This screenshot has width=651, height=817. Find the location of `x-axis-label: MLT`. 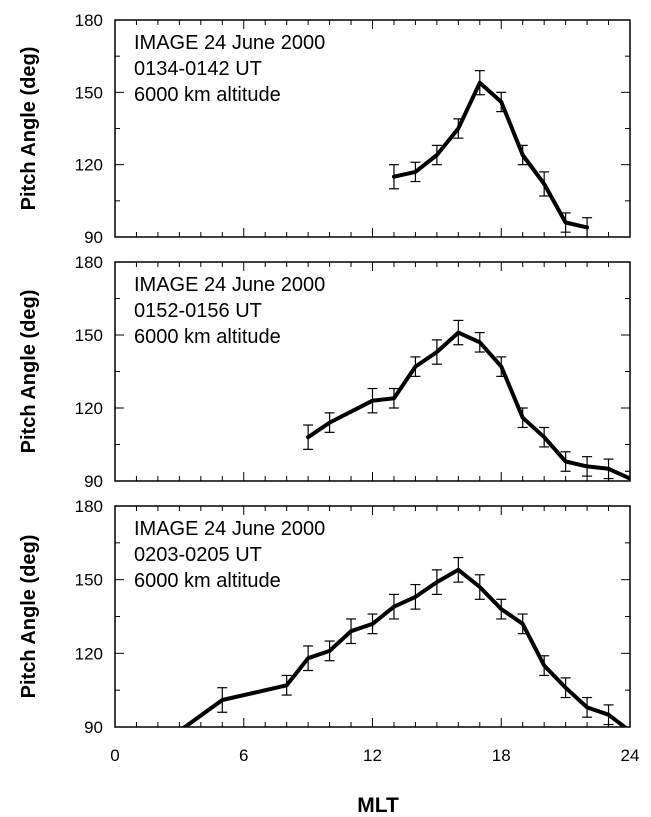

x-axis-label: MLT is located at coordinates (378, 805).